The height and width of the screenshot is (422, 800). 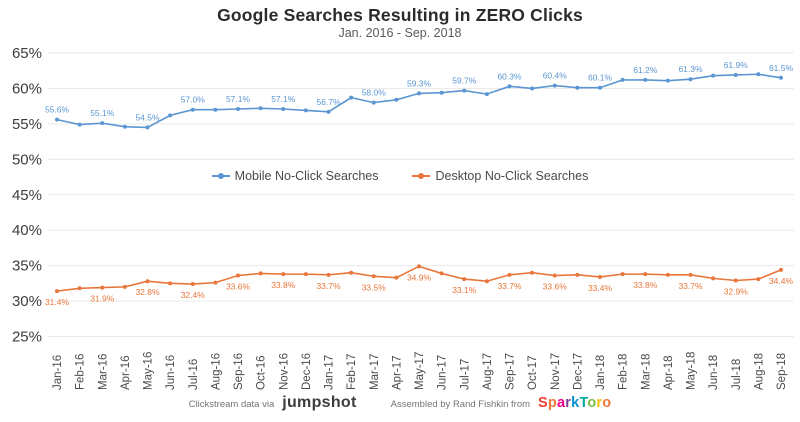 What do you see at coordinates (460, 404) in the screenshot?
I see `credit-right-text: Assembled by Rand Fishkin from` at bounding box center [460, 404].